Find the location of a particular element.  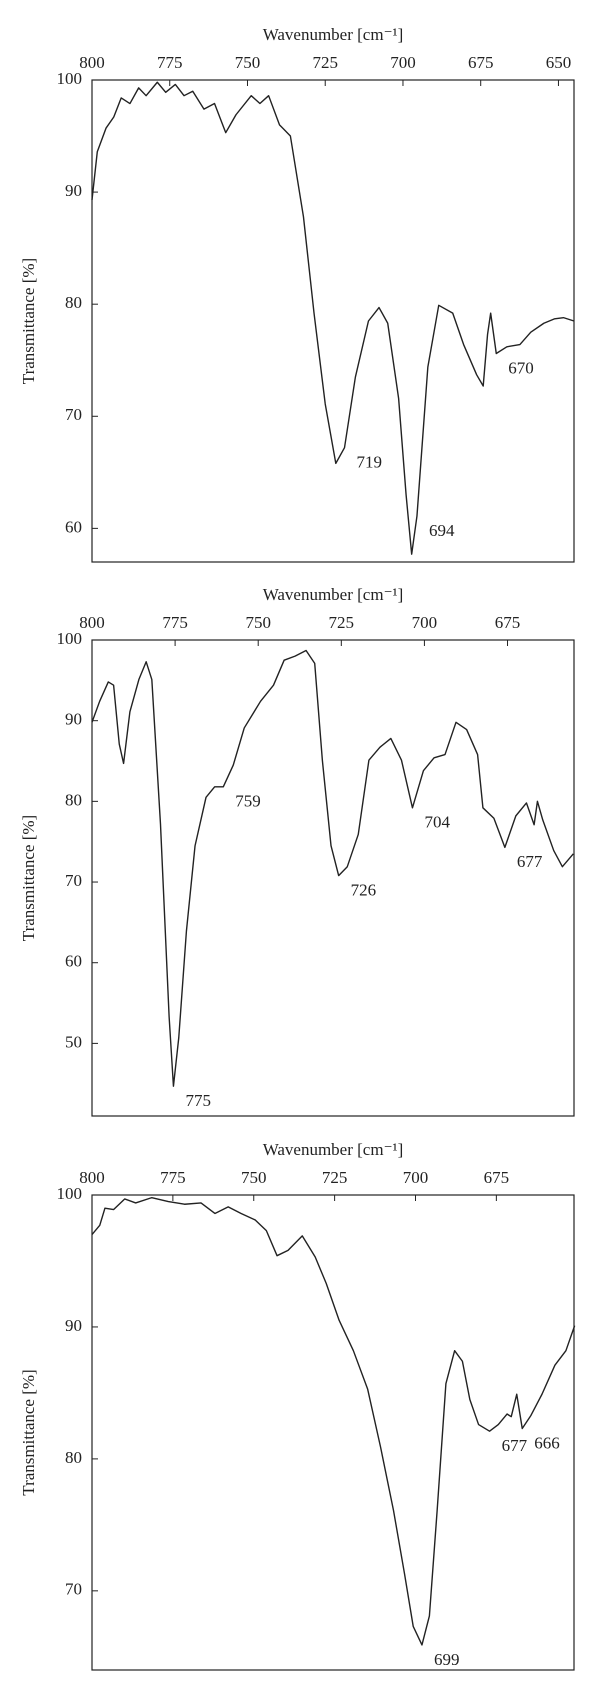

y-tick-label: 50 is located at coordinates (73, 1041).